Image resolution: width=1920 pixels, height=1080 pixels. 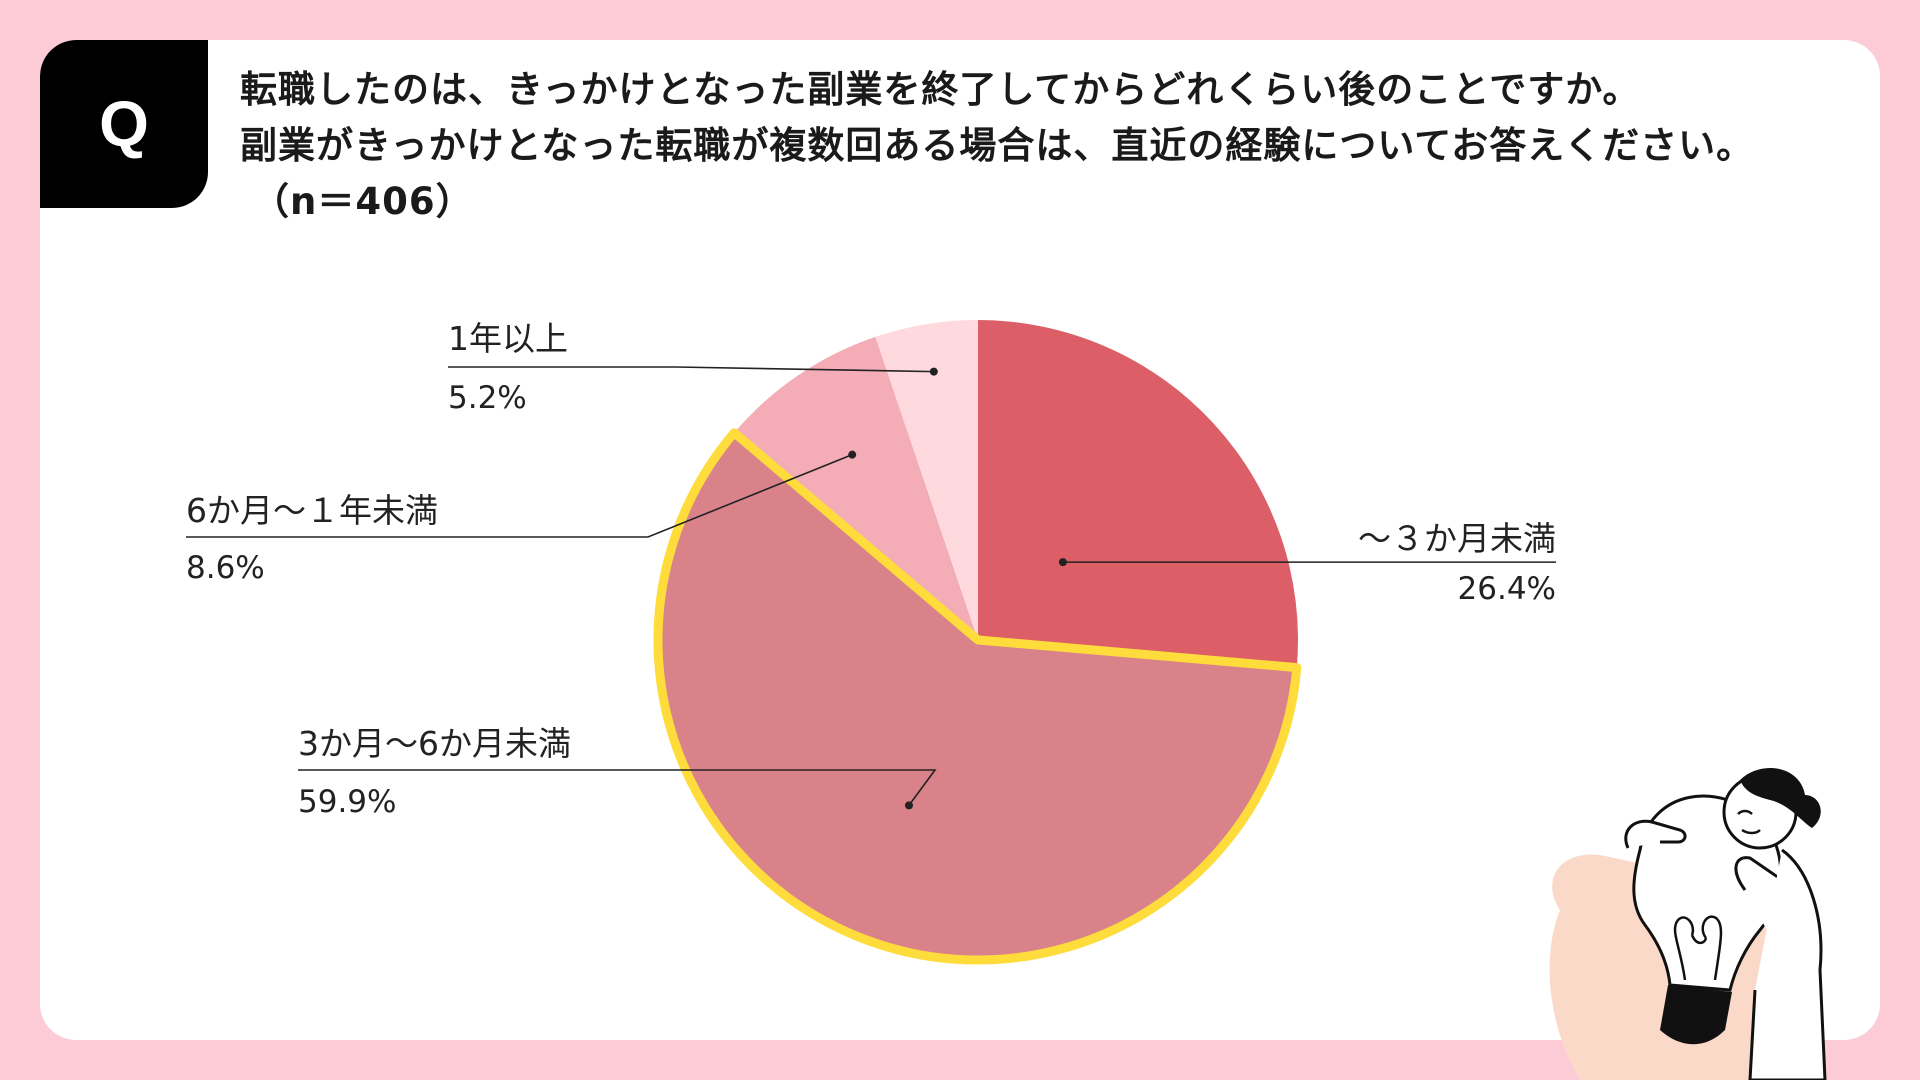 I want to click on question-line-1: 転職したのは、きっかけとなった副業を終了してからどれくらい後のことですか。, so click(x=940, y=89).